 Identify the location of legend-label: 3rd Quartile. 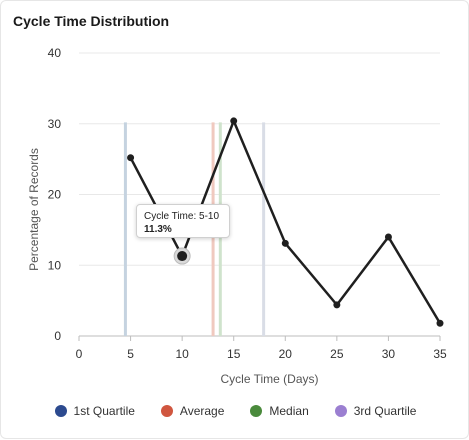
(385, 411).